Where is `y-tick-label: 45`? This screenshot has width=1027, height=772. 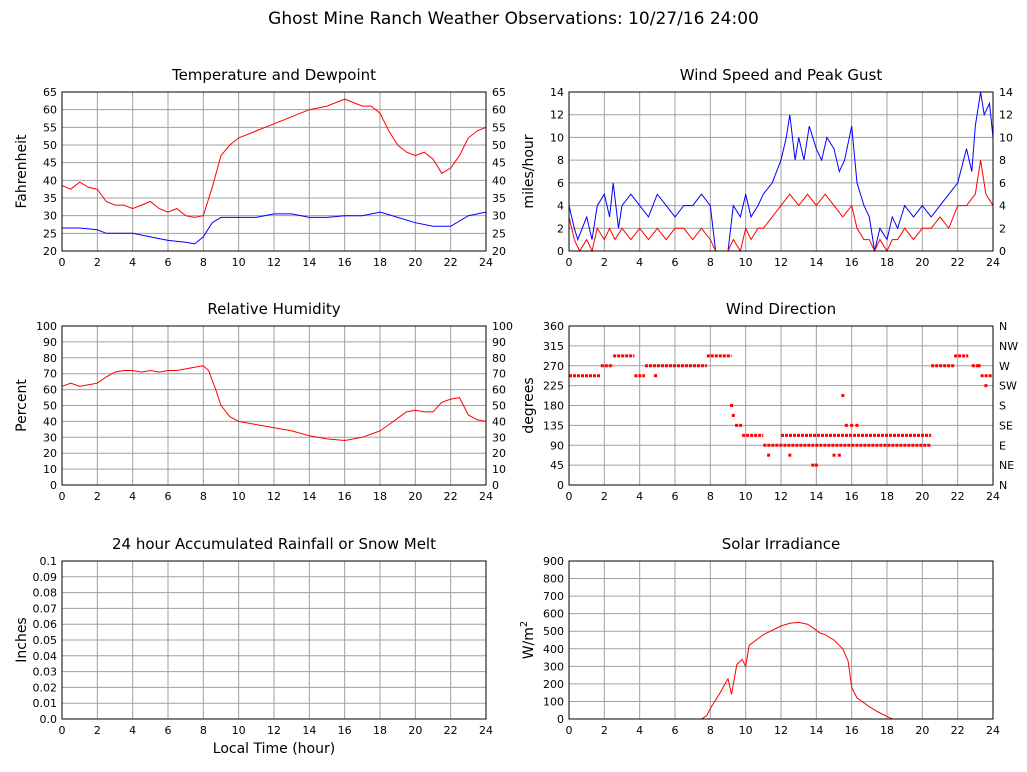
y-tick-label: 45 is located at coordinates (557, 465).